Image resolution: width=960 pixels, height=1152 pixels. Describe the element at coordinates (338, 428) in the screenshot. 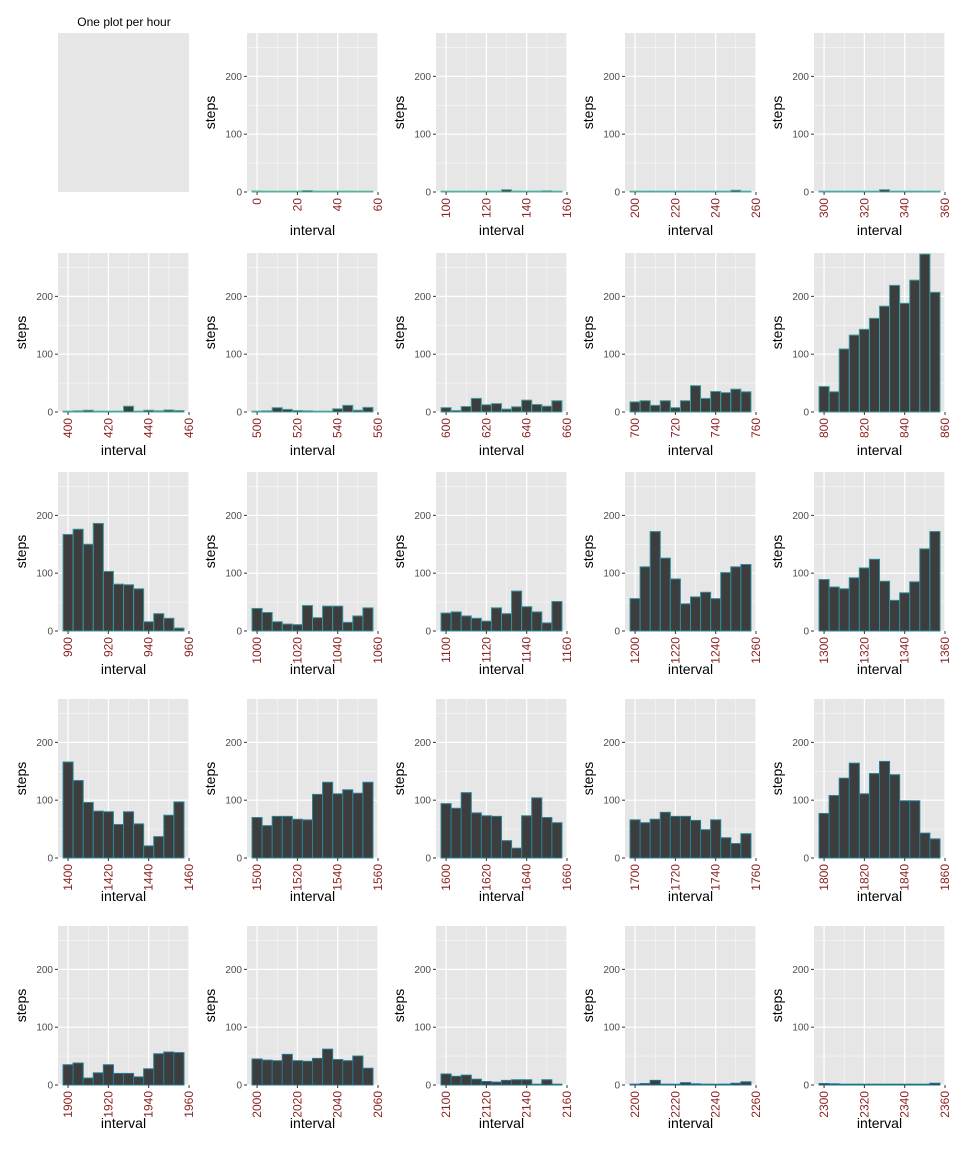

I see `x-tick-label: 540` at that location.